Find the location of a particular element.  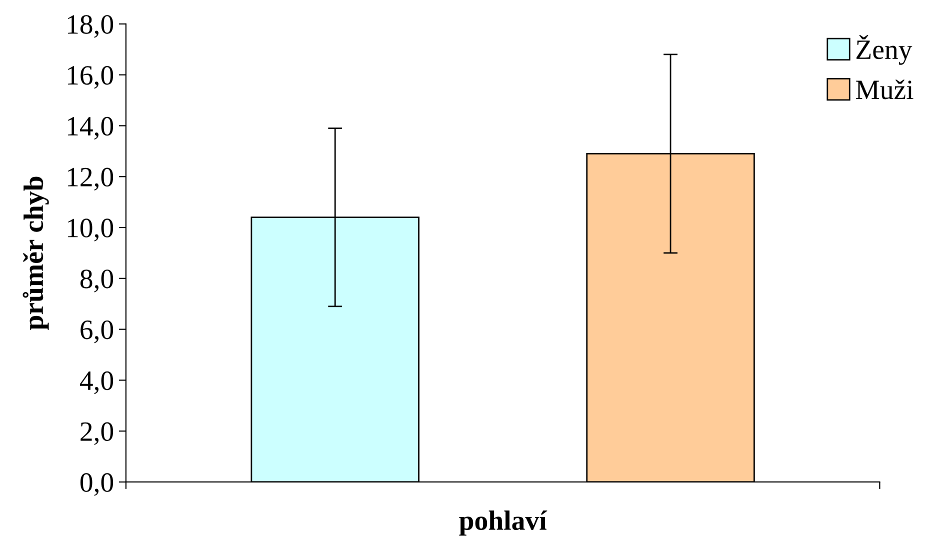

y-tick-label: 18,0 is located at coordinates (91, 26).